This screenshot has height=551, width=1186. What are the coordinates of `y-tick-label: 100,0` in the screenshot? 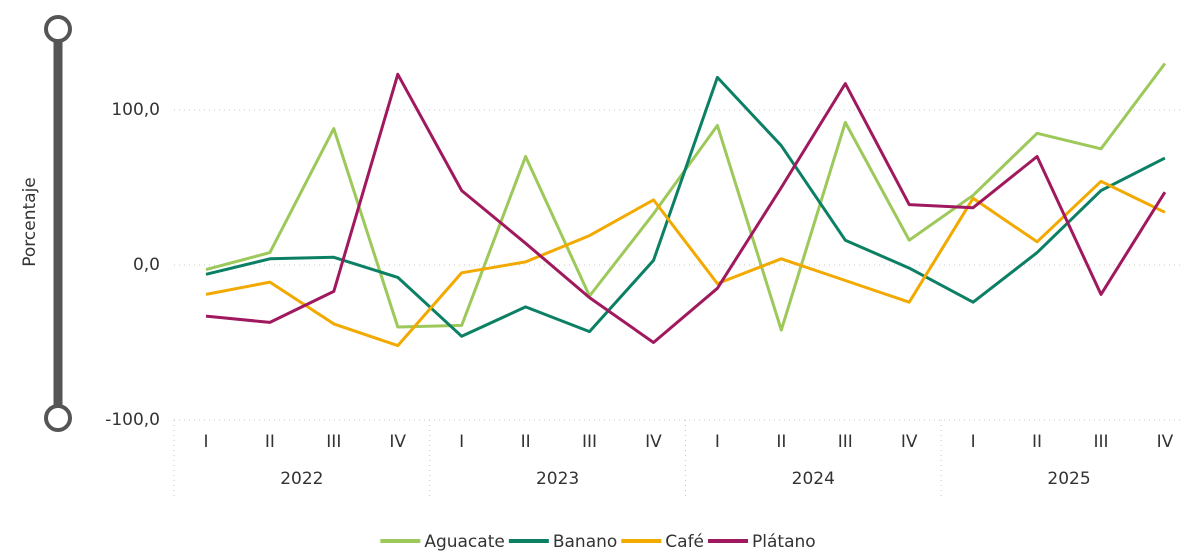 It's located at (135, 110).